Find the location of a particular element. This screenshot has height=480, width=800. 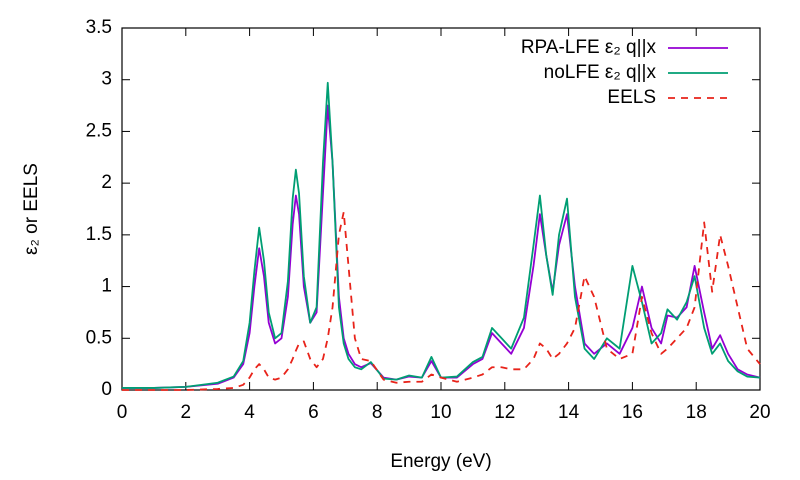

y-tick-label: 3 is located at coordinates (106, 79).